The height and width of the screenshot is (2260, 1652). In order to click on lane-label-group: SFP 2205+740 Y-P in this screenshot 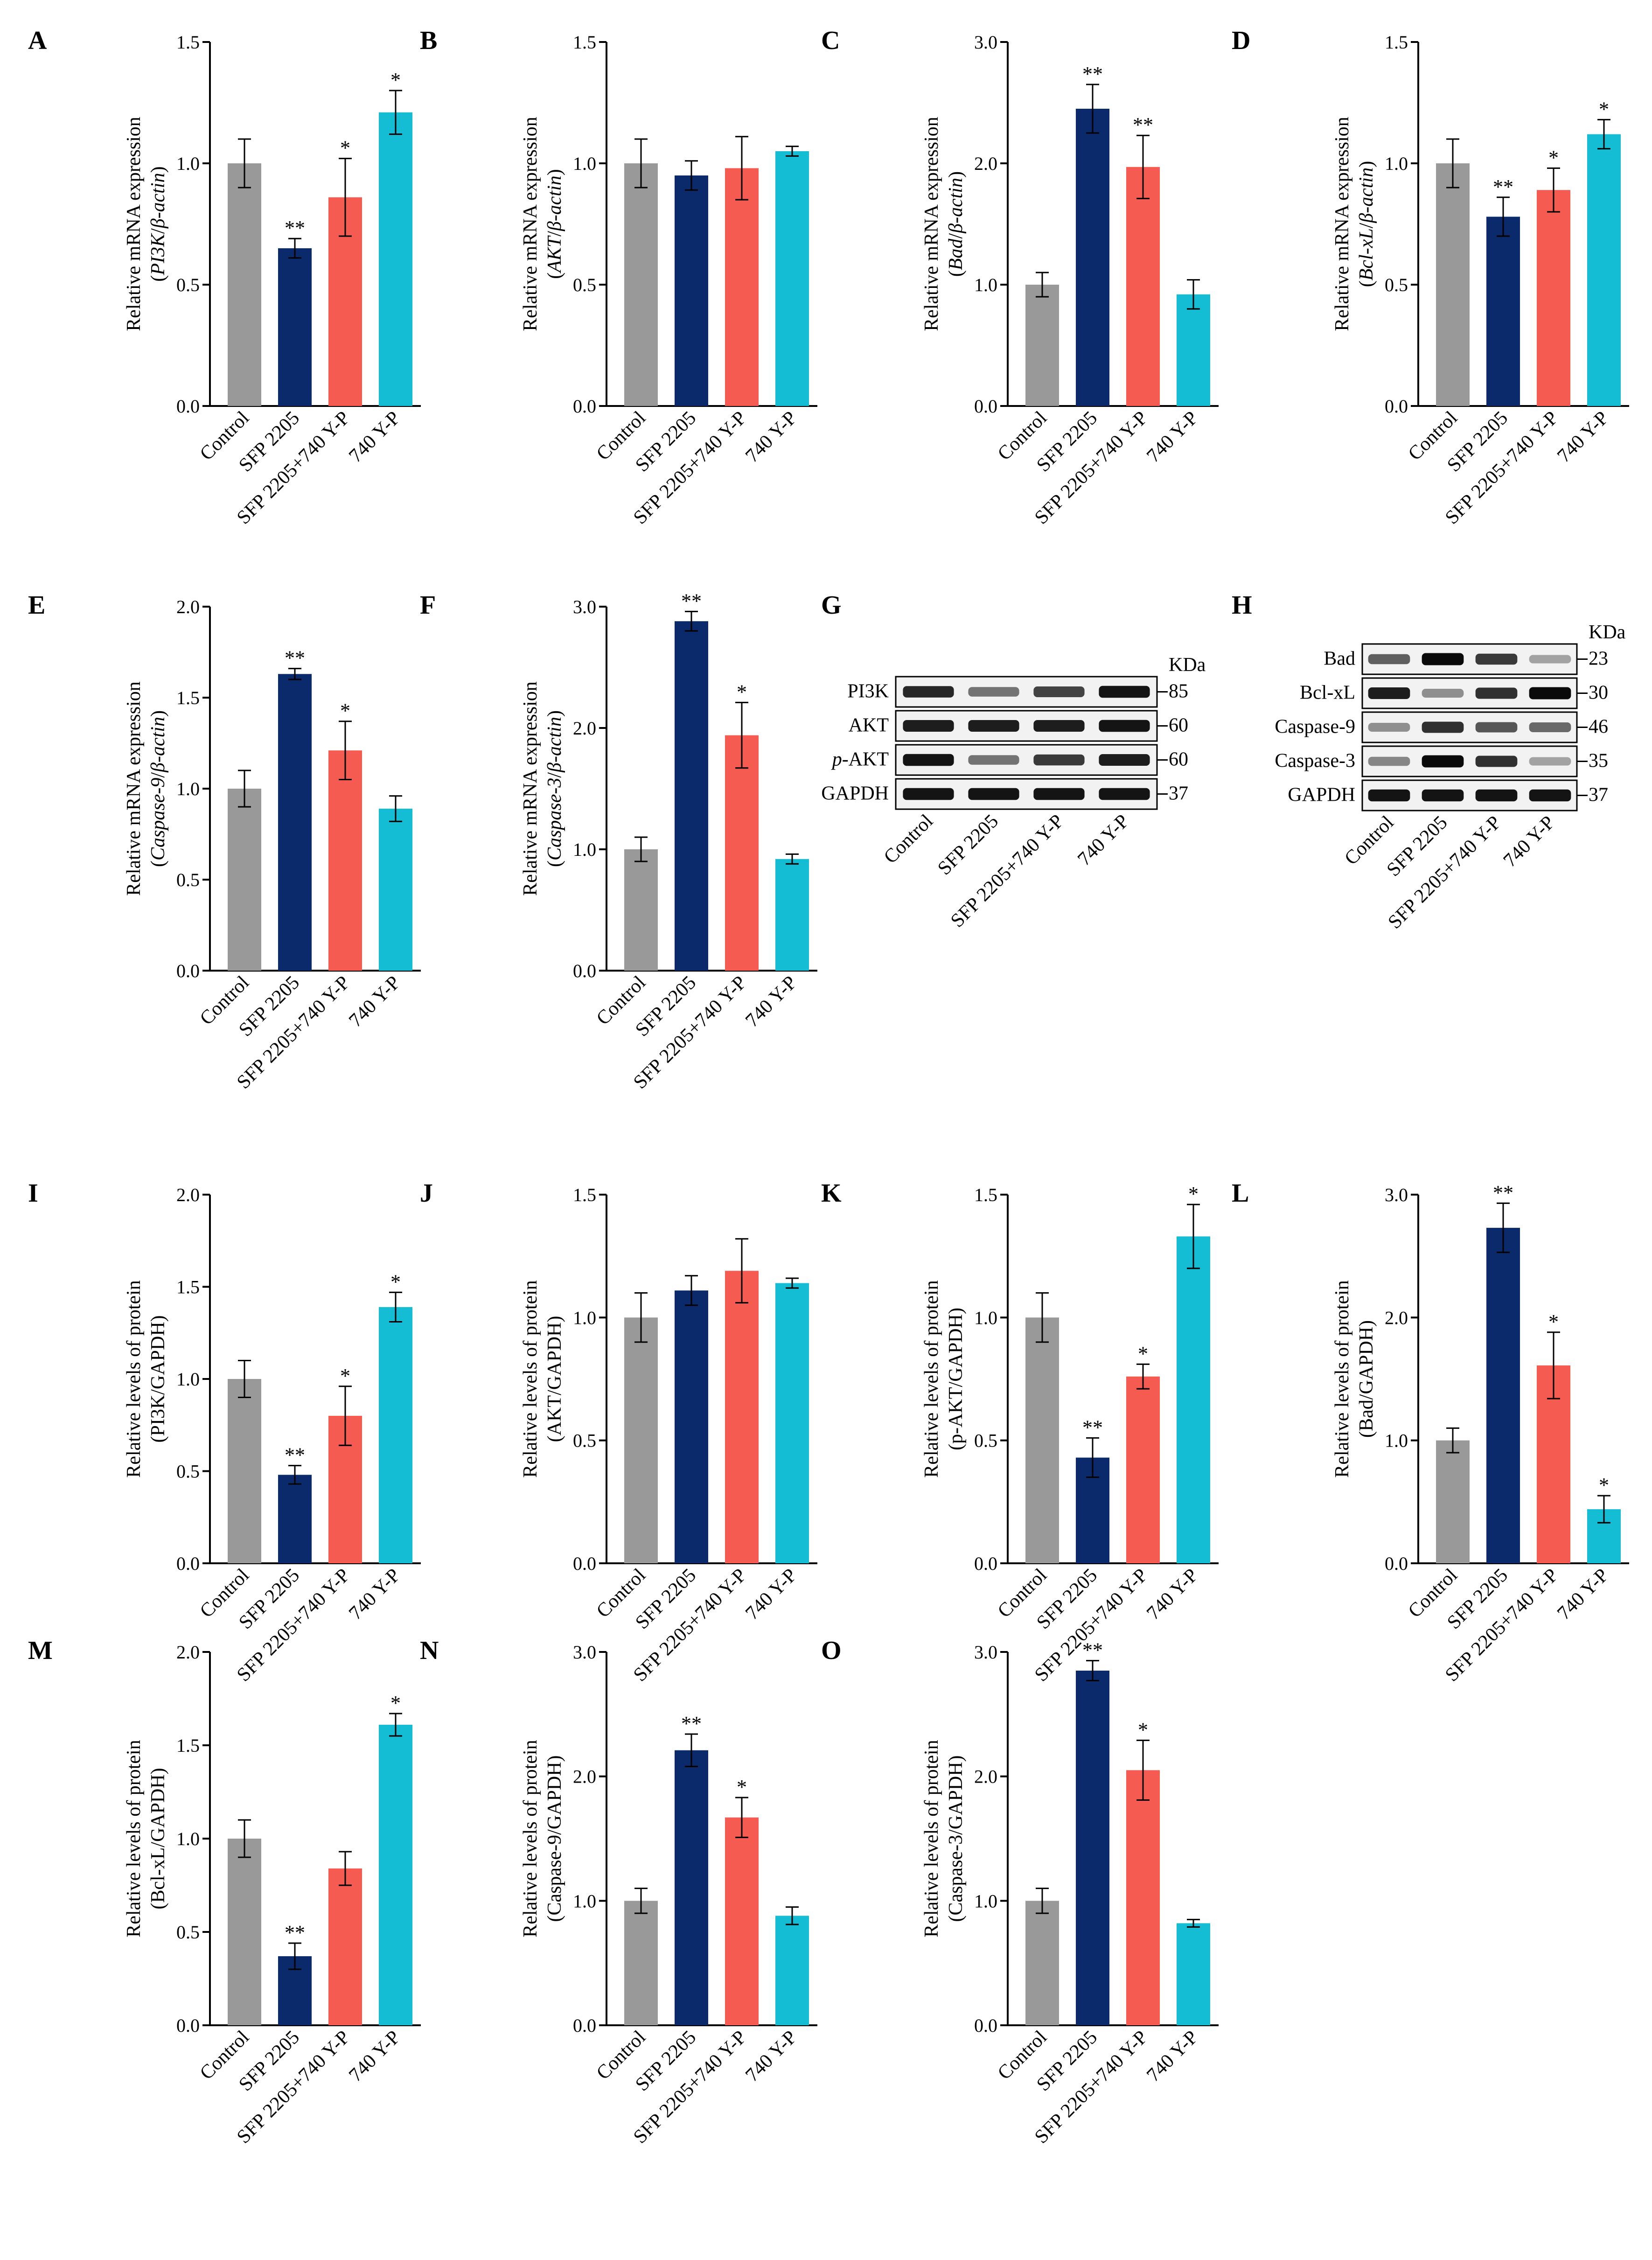, I will do `click(1008, 871)`.